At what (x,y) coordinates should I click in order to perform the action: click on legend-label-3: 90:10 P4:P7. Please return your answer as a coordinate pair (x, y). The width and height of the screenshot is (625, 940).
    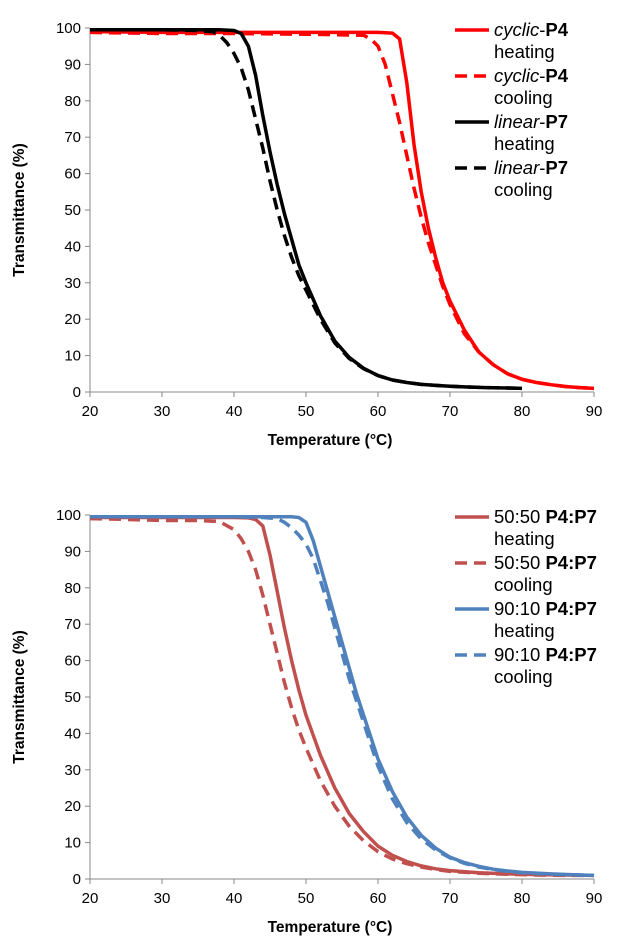
    Looking at the image, I should click on (545, 608).